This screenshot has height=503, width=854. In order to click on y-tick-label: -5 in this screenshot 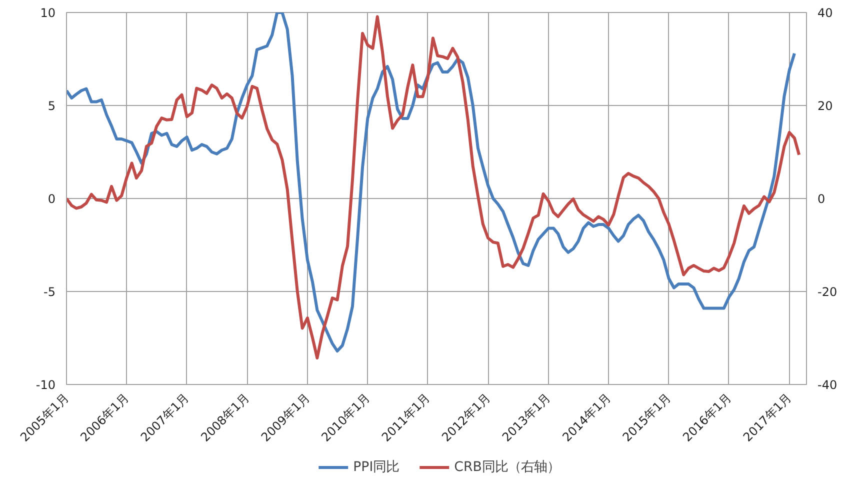, I will do `click(50, 292)`.